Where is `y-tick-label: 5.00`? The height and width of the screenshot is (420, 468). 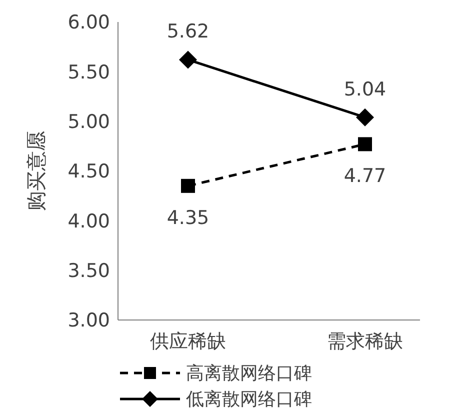 y-tick-label: 5.00 is located at coordinates (89, 122).